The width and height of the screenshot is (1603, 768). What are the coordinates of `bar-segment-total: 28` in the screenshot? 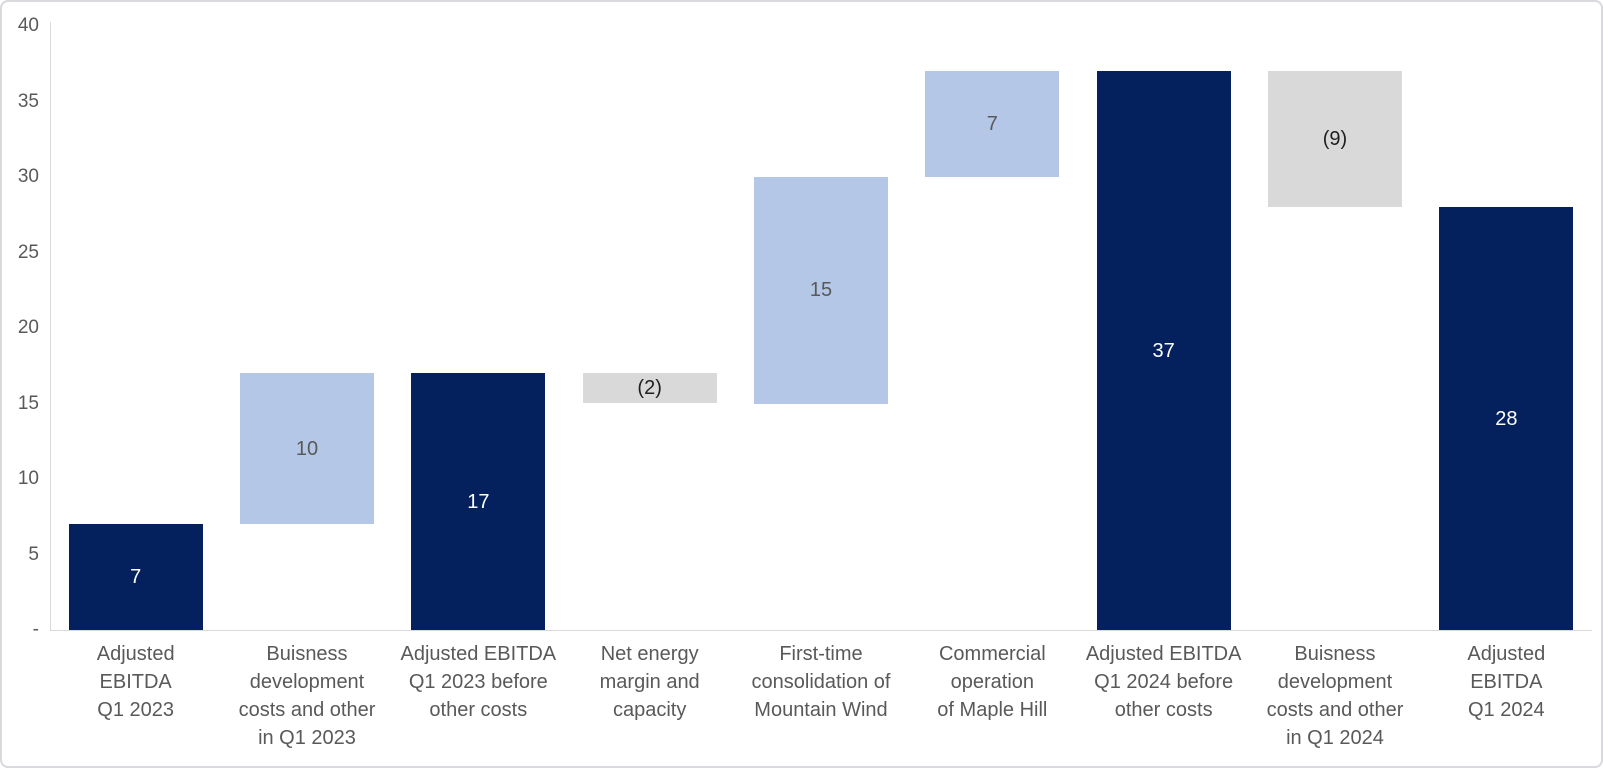 It's located at (1506, 418).